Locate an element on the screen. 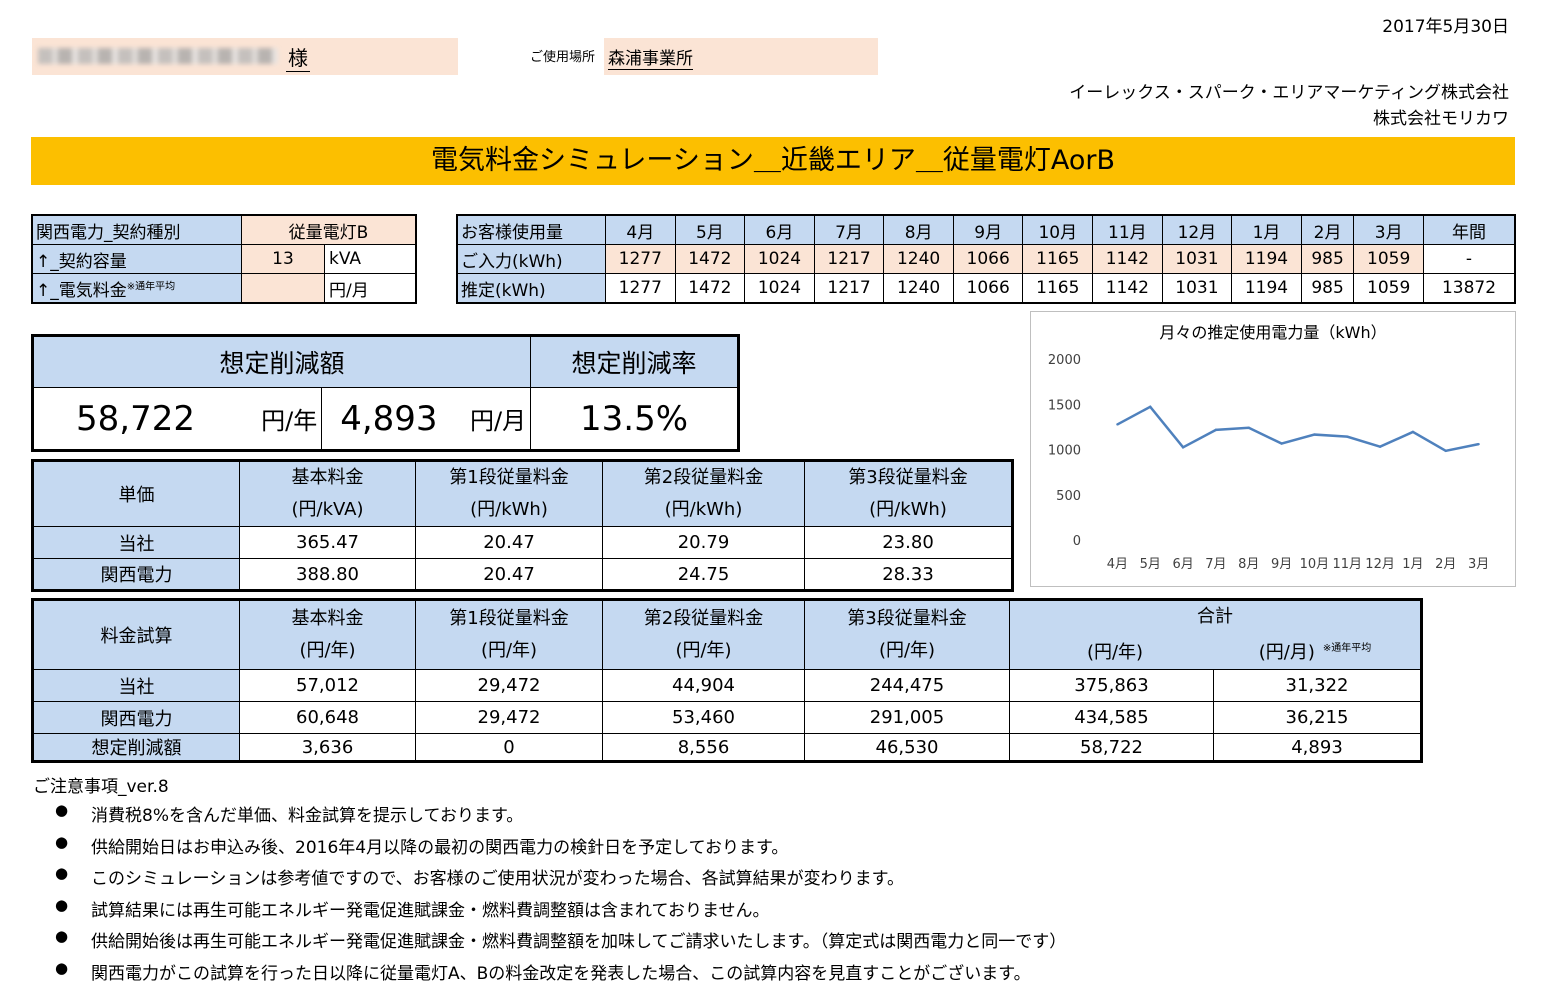 The image size is (1541, 992). note-item: 消費税8%を含んだ単価、料金試算を提示しております。 is located at coordinates (549, 817).